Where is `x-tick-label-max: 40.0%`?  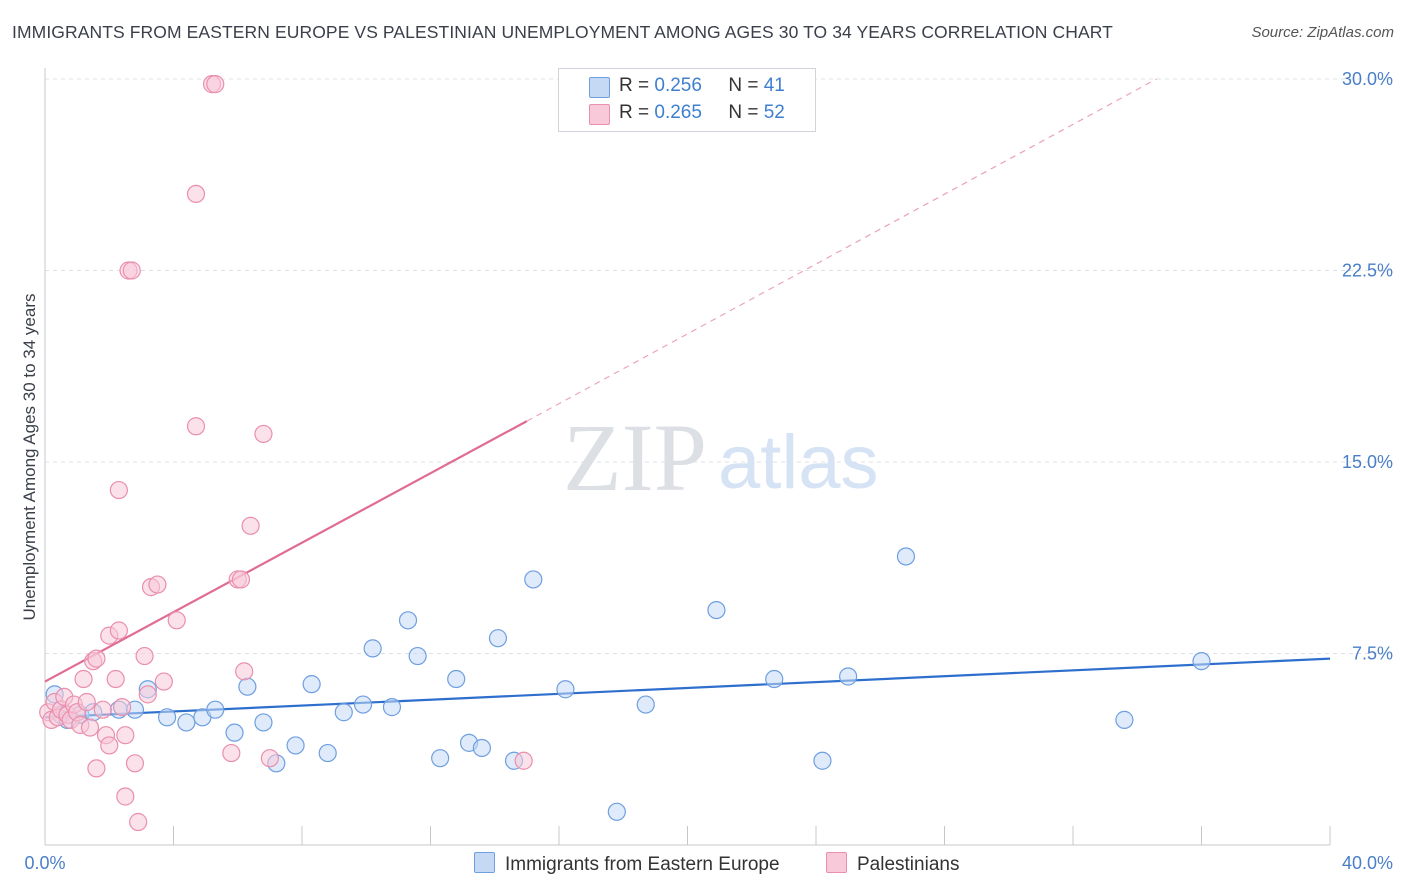 x-tick-label-max: 40.0% is located at coordinates (1367, 863).